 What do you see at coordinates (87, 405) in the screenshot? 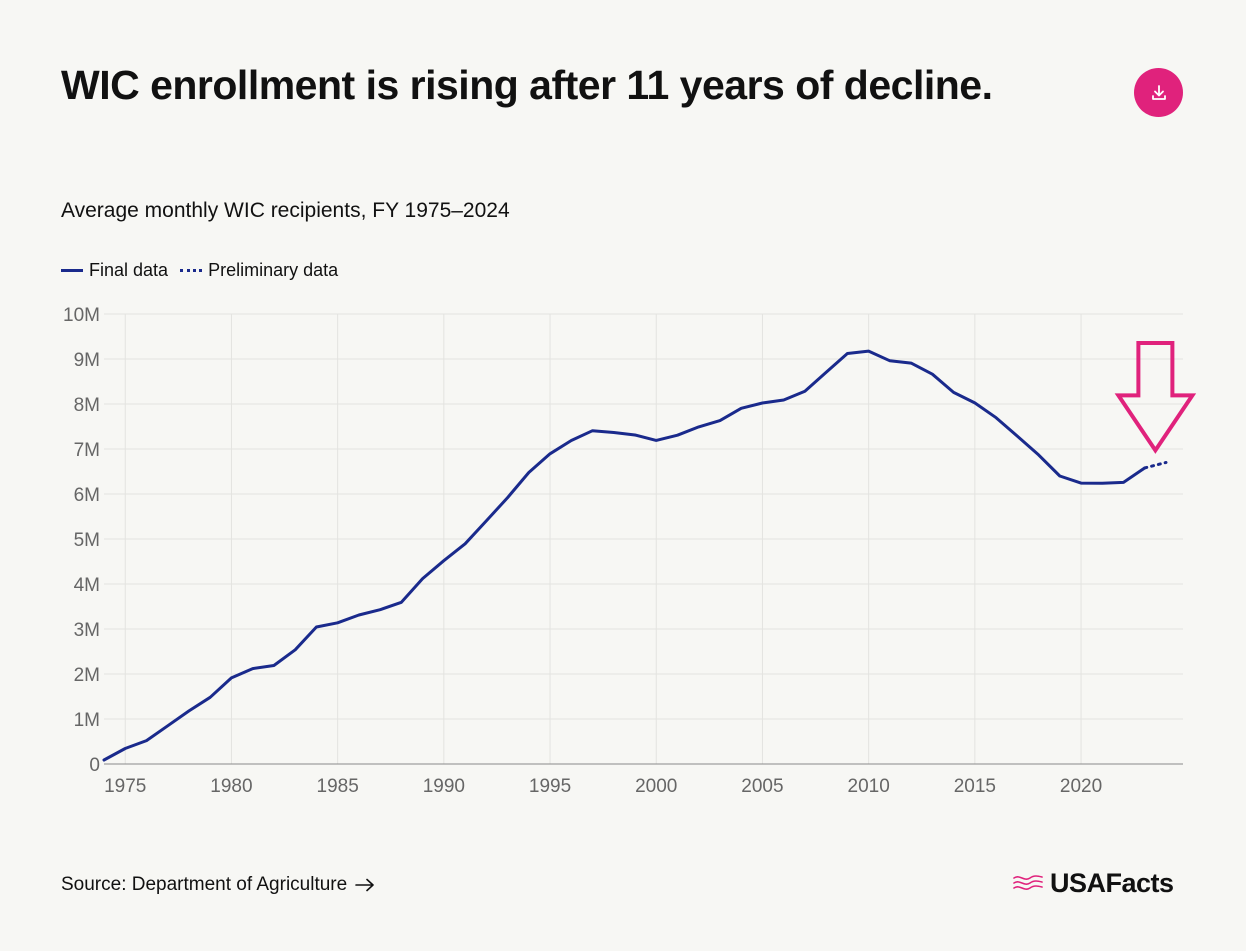
I see `y-tick-label: 8M` at bounding box center [87, 405].